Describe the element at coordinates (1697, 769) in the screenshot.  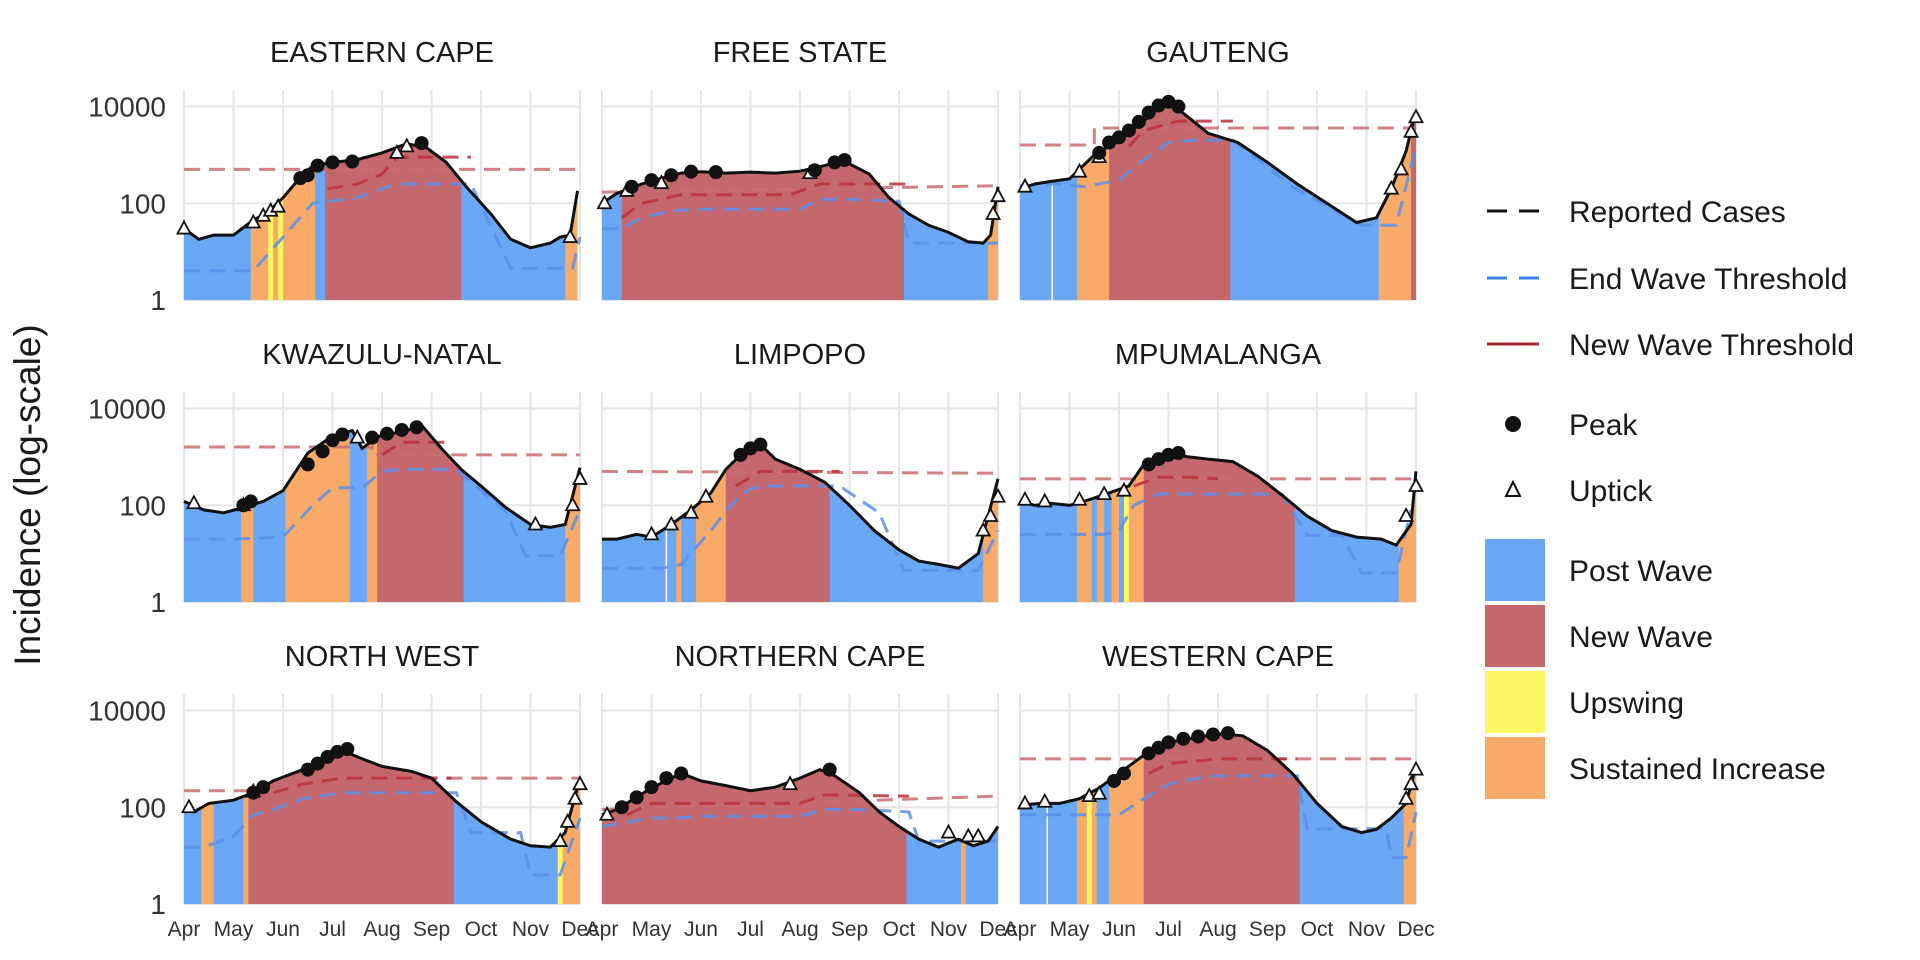
I see `legend-label: Sustained Increase` at that location.